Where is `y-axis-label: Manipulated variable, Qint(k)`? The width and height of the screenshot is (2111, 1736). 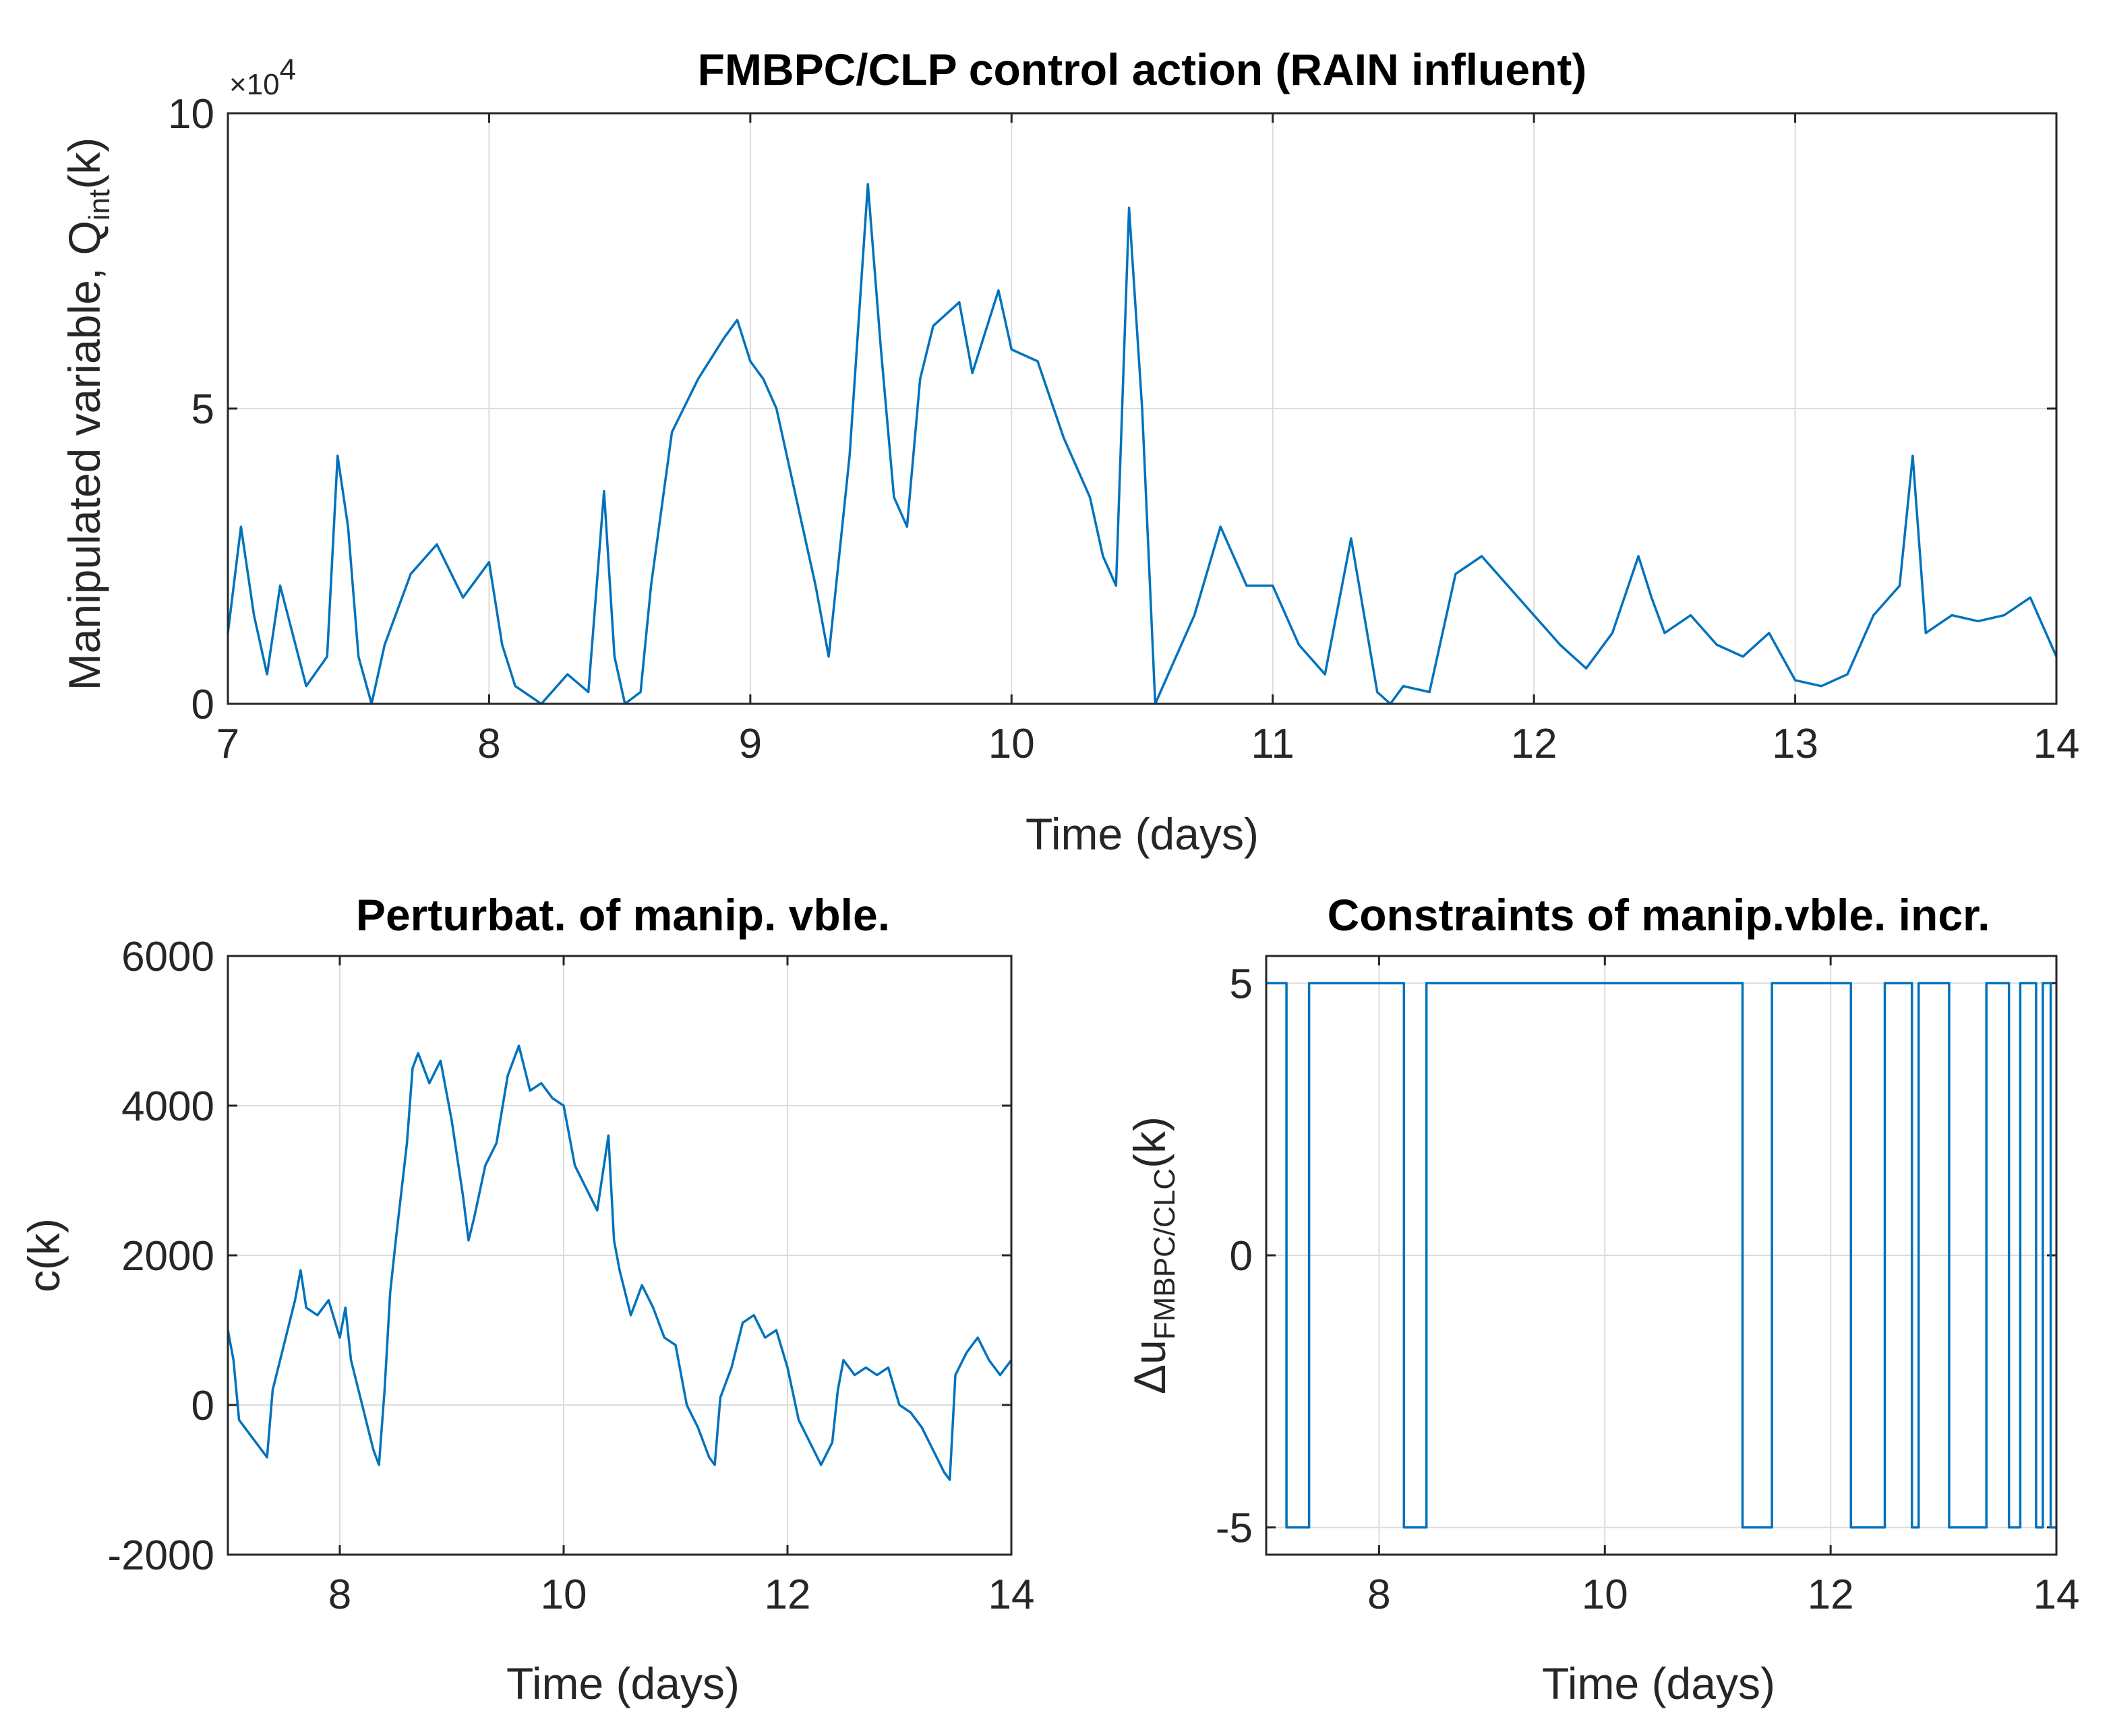 y-axis-label: Manipulated variable, Qint(k) is located at coordinates (87, 415).